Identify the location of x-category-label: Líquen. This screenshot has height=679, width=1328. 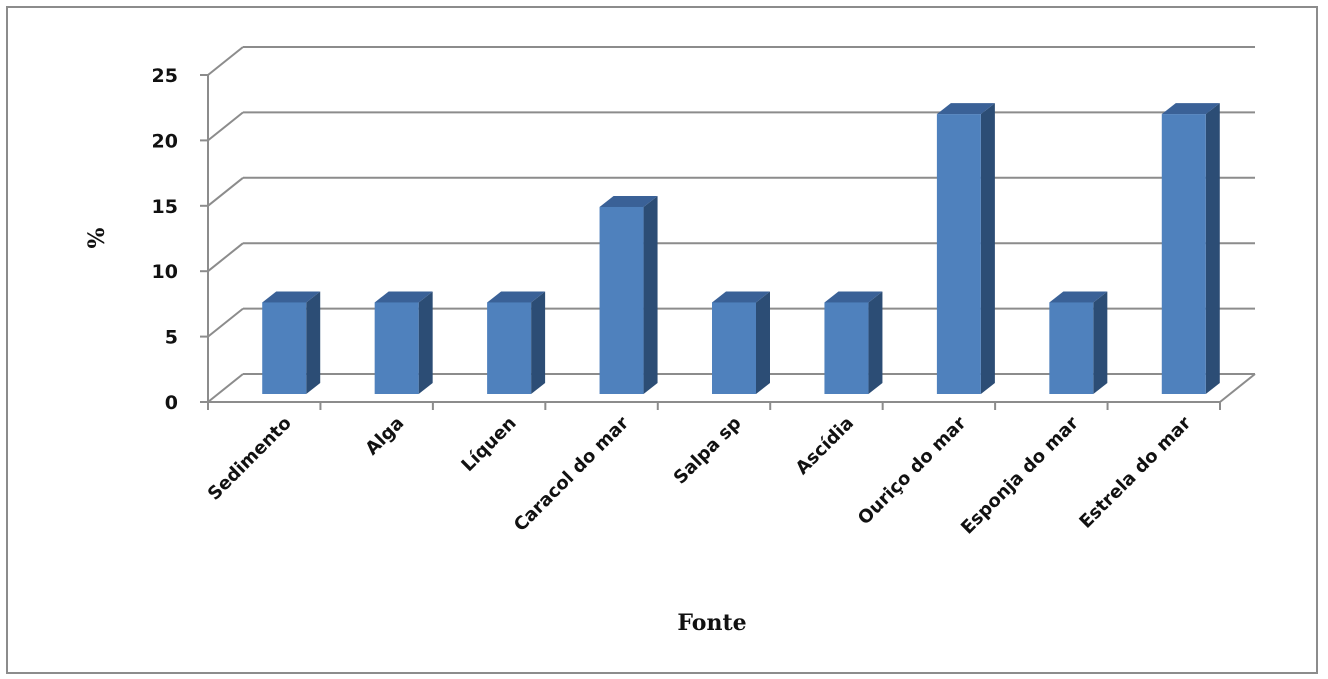
(488, 444).